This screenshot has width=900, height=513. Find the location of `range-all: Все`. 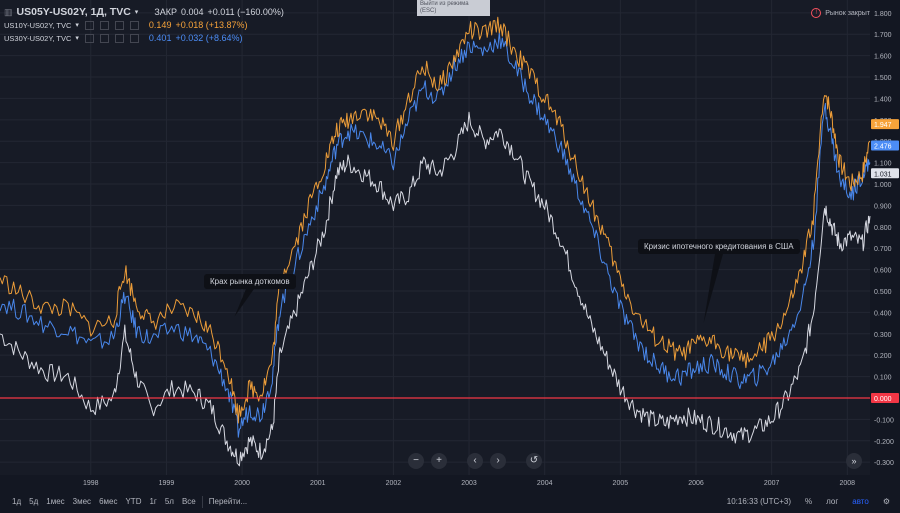

range-all: Все is located at coordinates (188, 501).